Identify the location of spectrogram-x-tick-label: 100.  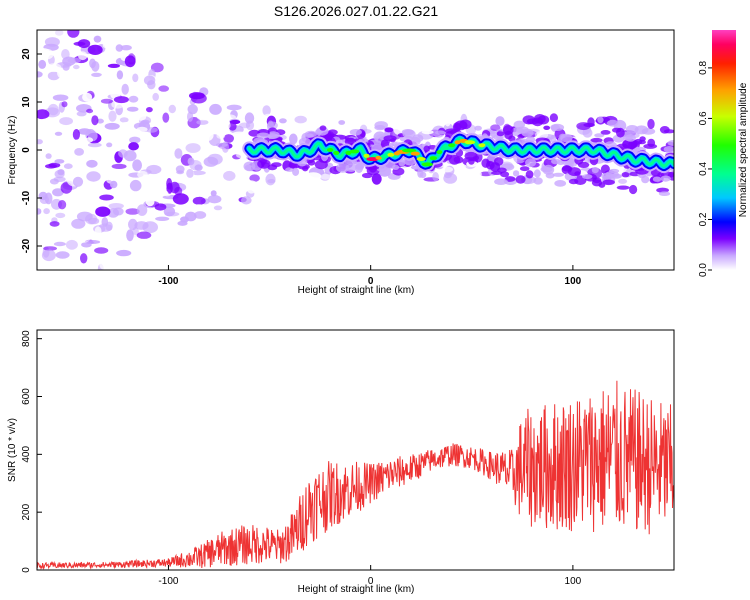
(573, 281).